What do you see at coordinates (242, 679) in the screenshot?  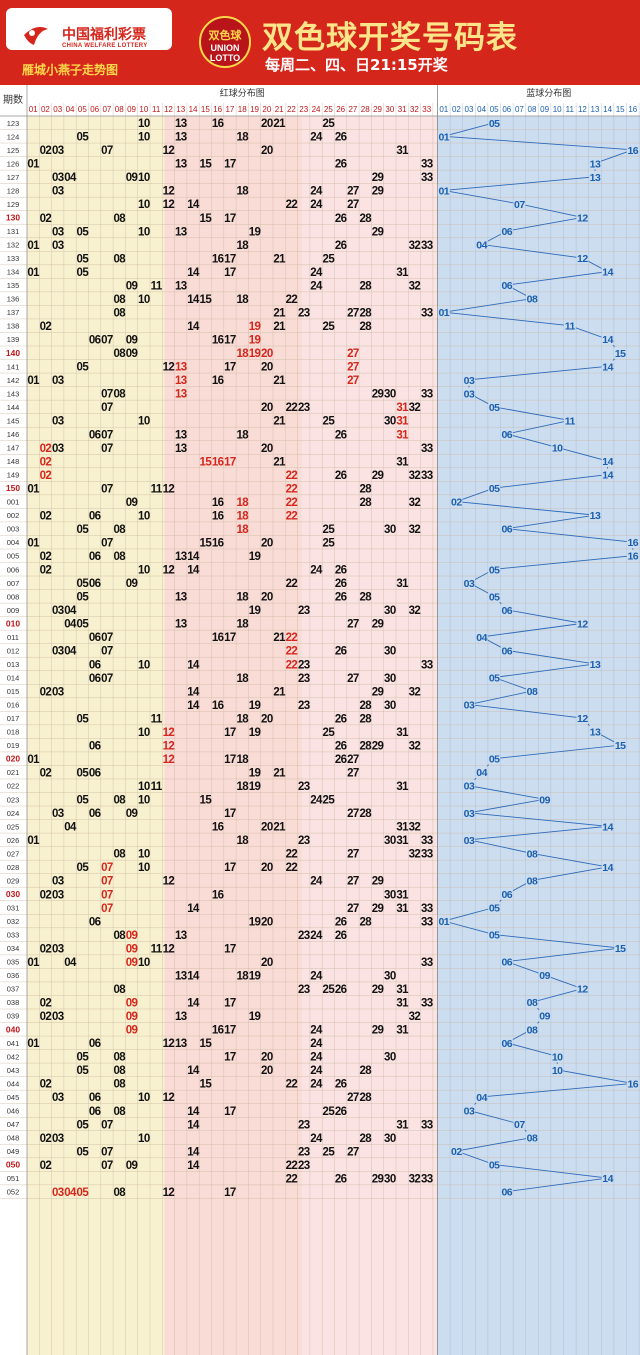 I see `red-ball-number: 18` at bounding box center [242, 679].